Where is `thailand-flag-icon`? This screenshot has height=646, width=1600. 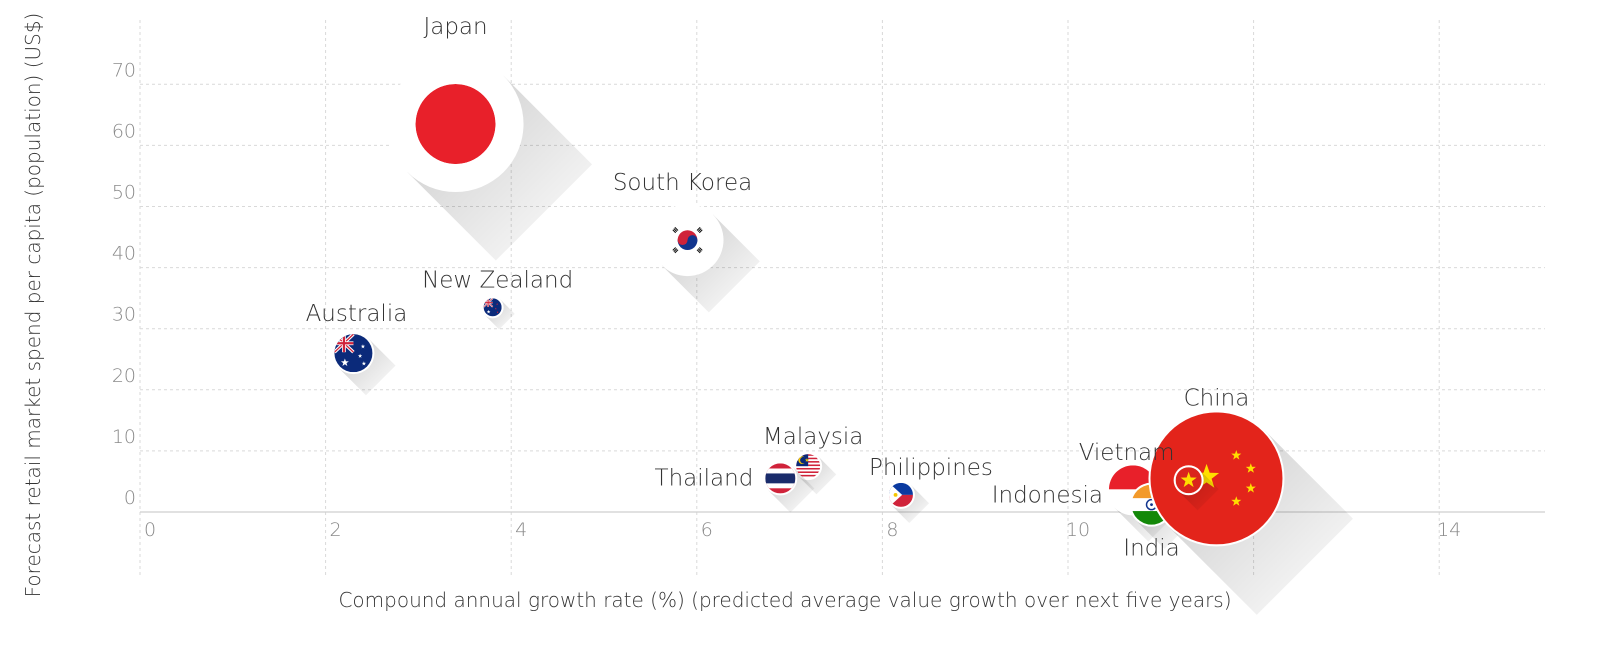 thailand-flag-icon is located at coordinates (780, 478).